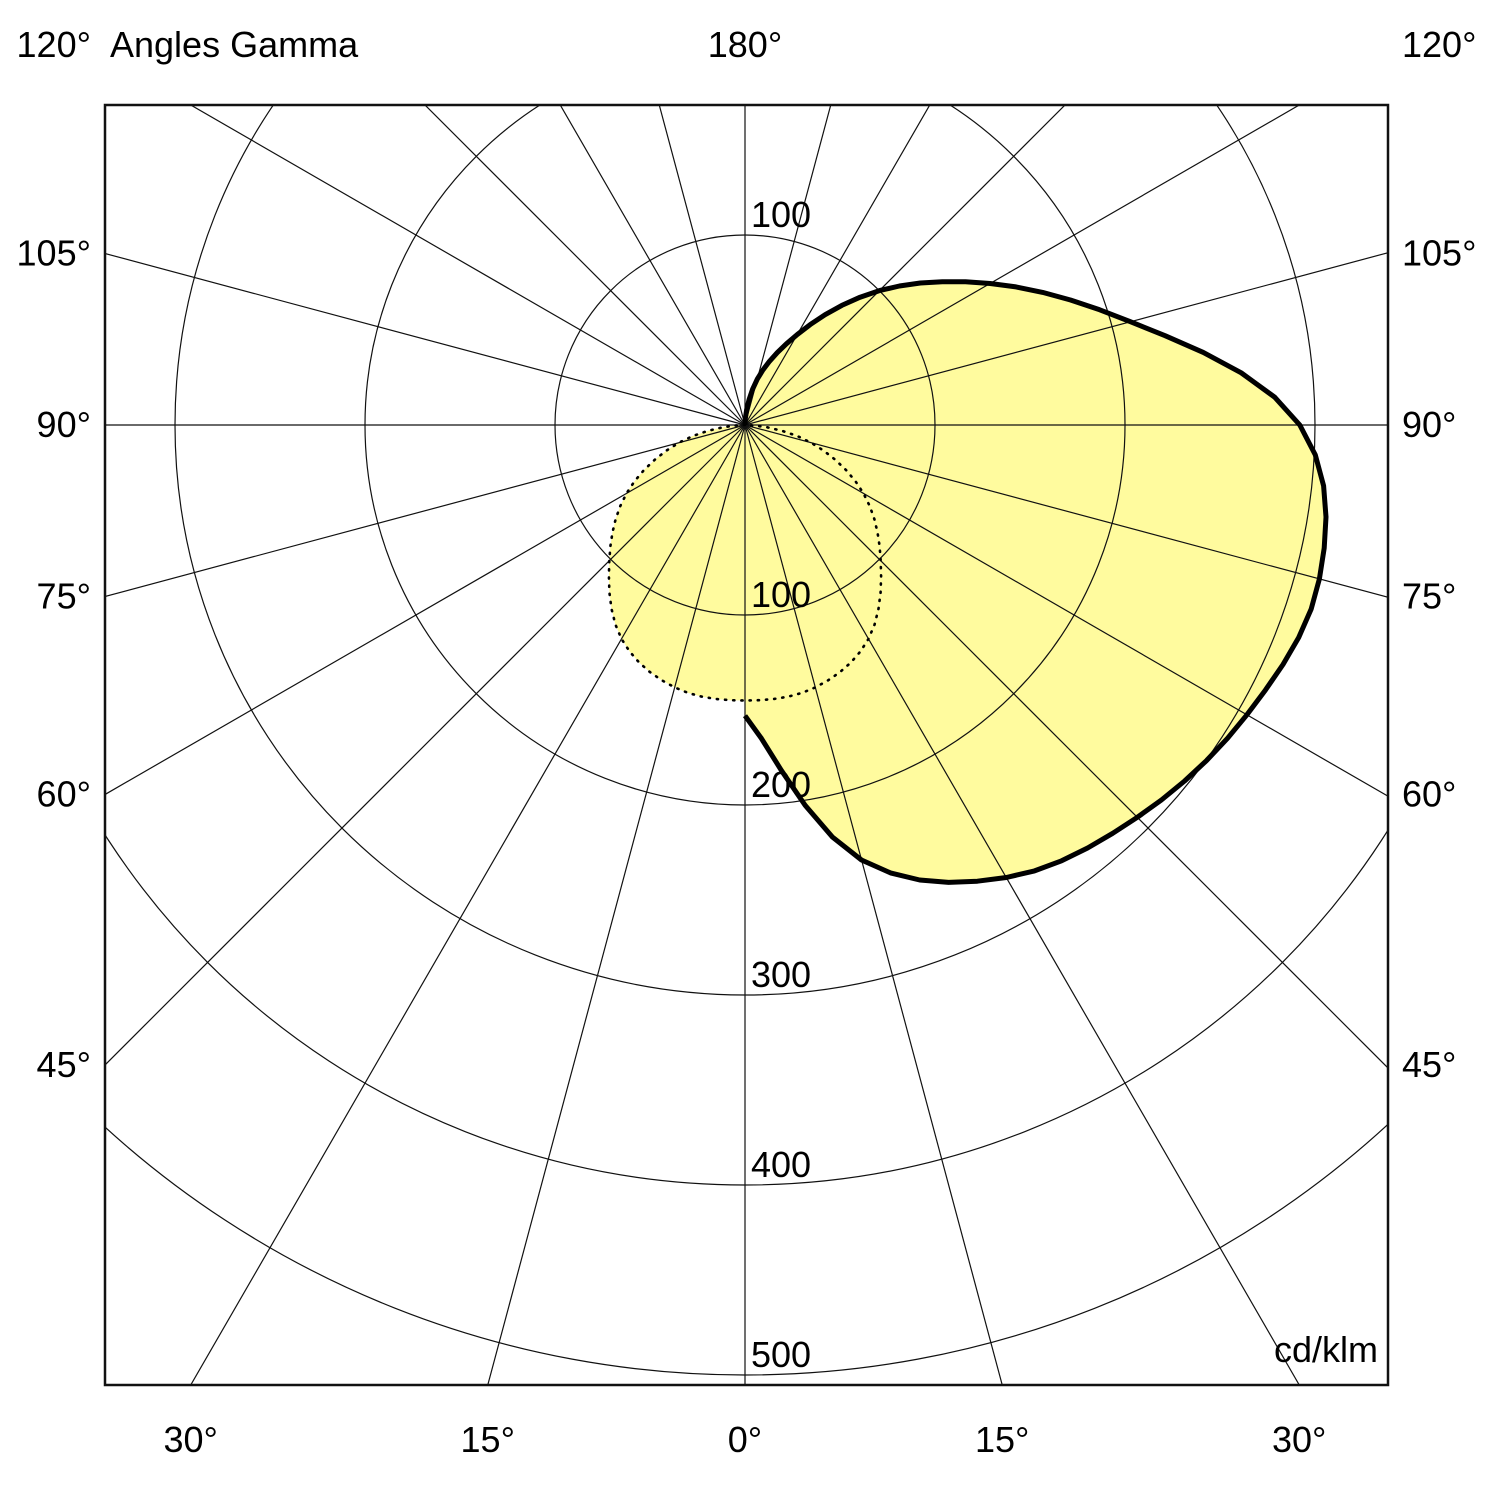 This screenshot has height=1490, width=1490. What do you see at coordinates (54, 253) in the screenshot?
I see `side-angle-label-left: 105°` at bounding box center [54, 253].